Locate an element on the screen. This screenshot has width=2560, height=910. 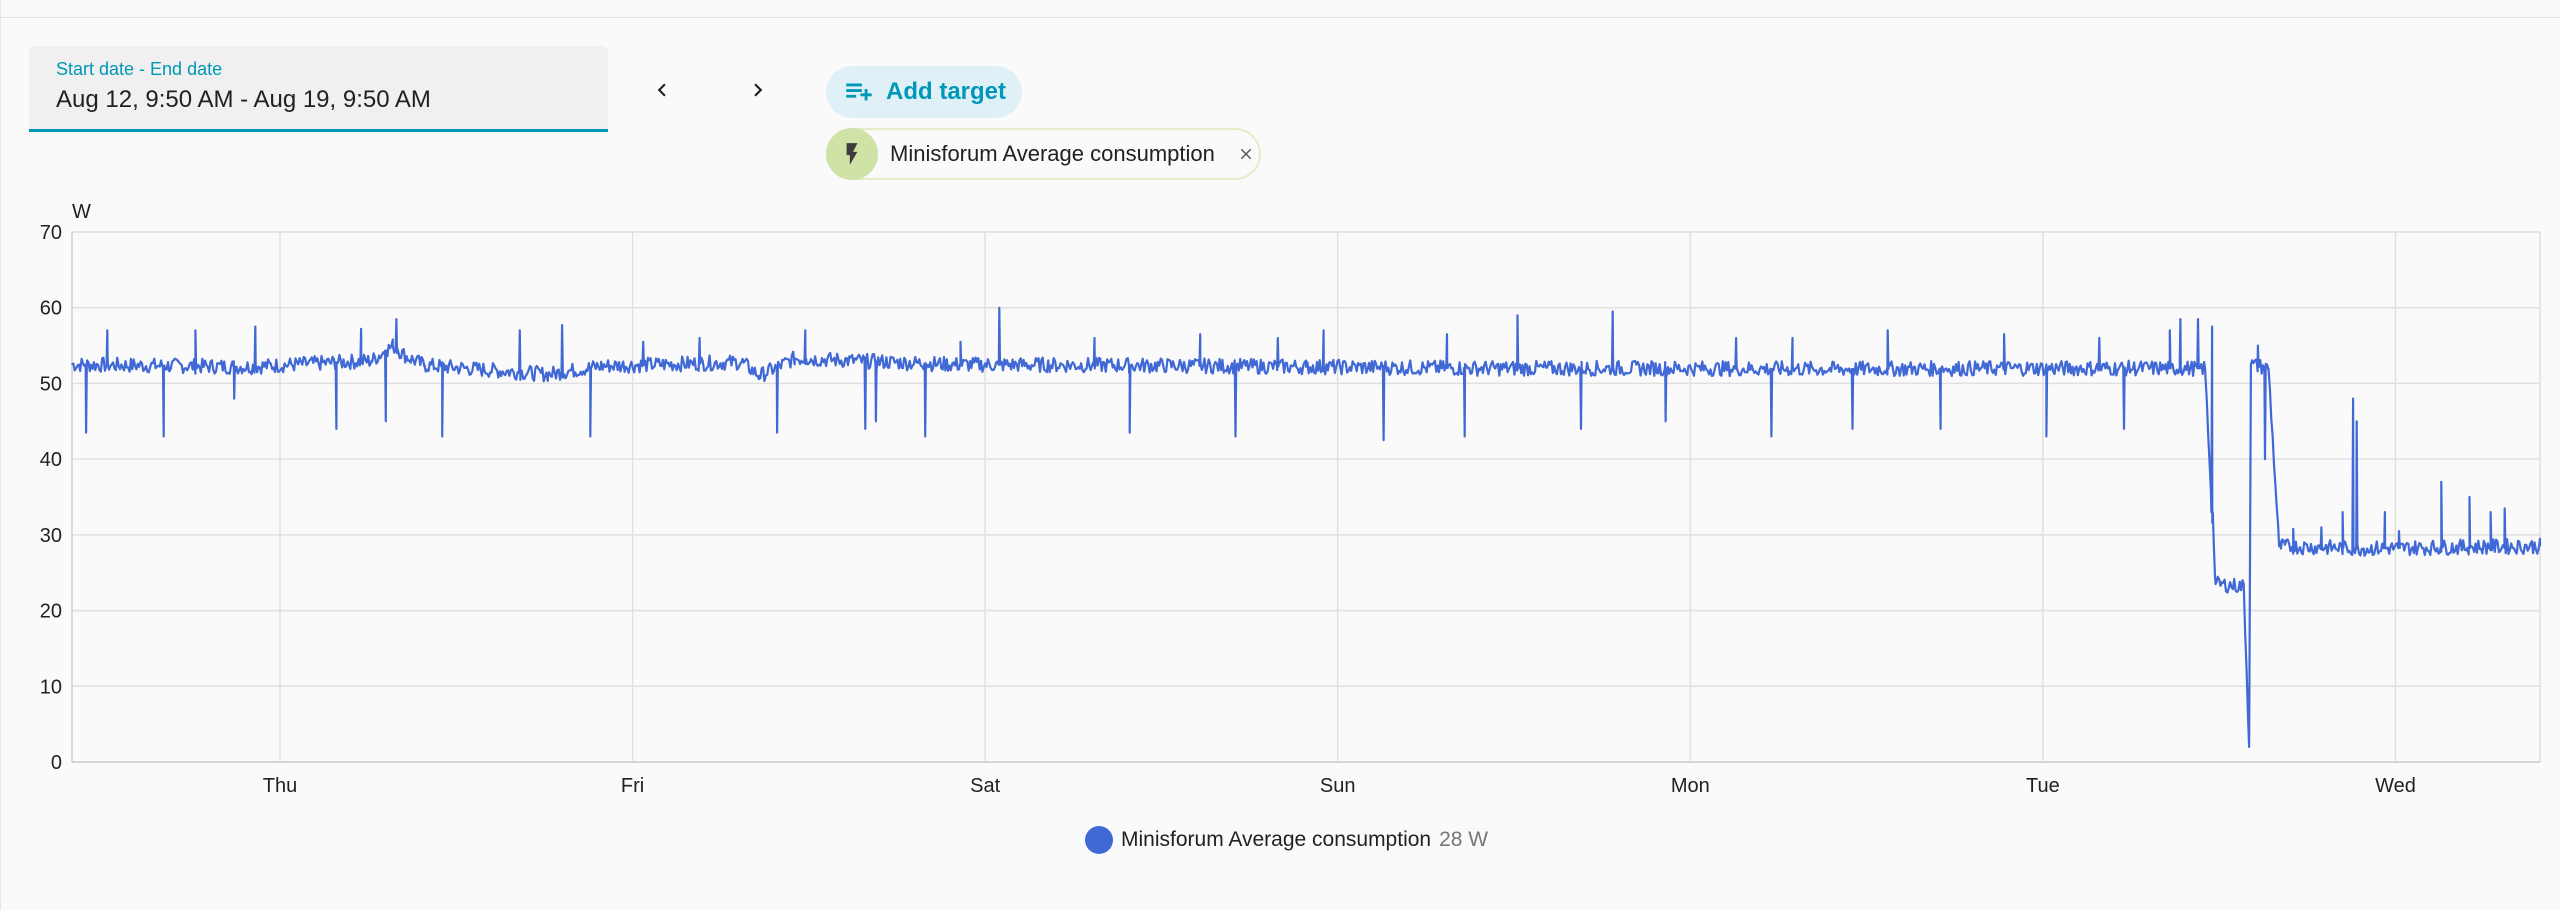
date-range-label: Start date - End date is located at coordinates (139, 69).